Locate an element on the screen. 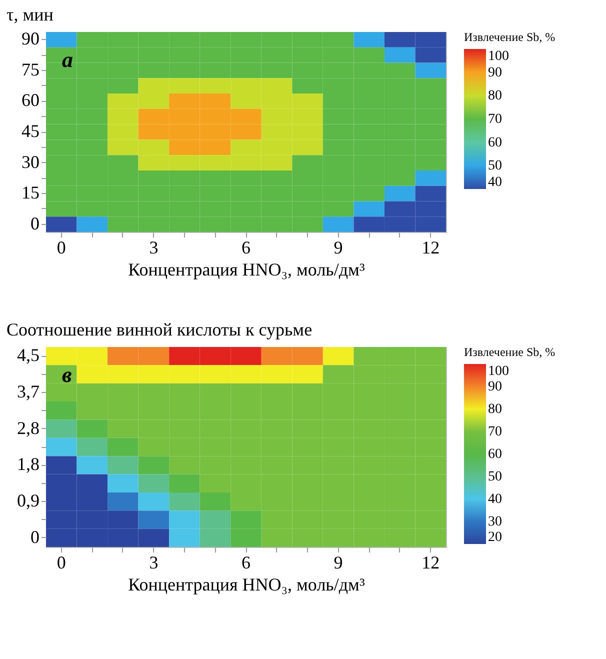 The height and width of the screenshot is (659, 606). y-tick-label: 75 is located at coordinates (31, 69).